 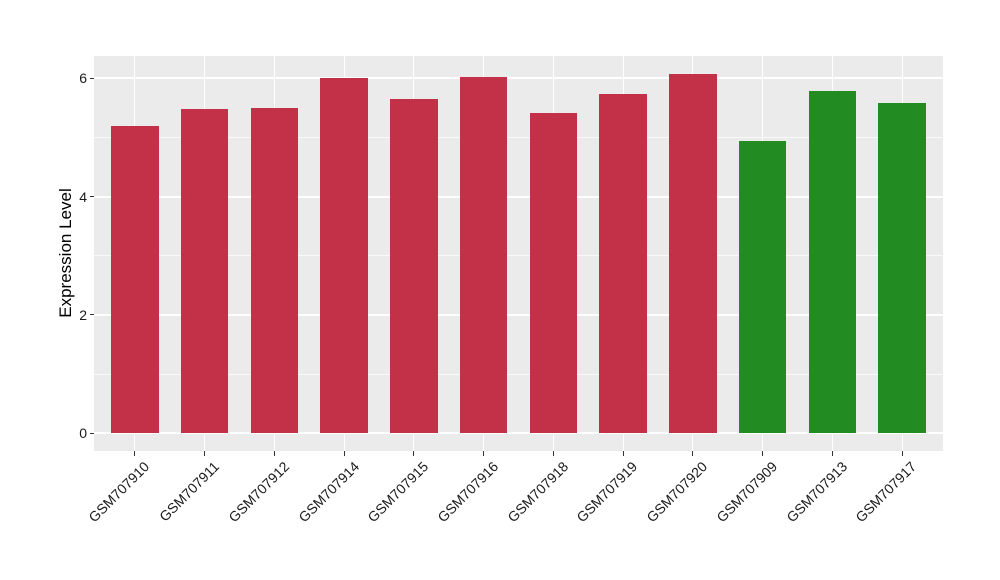 What do you see at coordinates (886, 492) in the screenshot?
I see `x-tick-label: GSM707917` at bounding box center [886, 492].